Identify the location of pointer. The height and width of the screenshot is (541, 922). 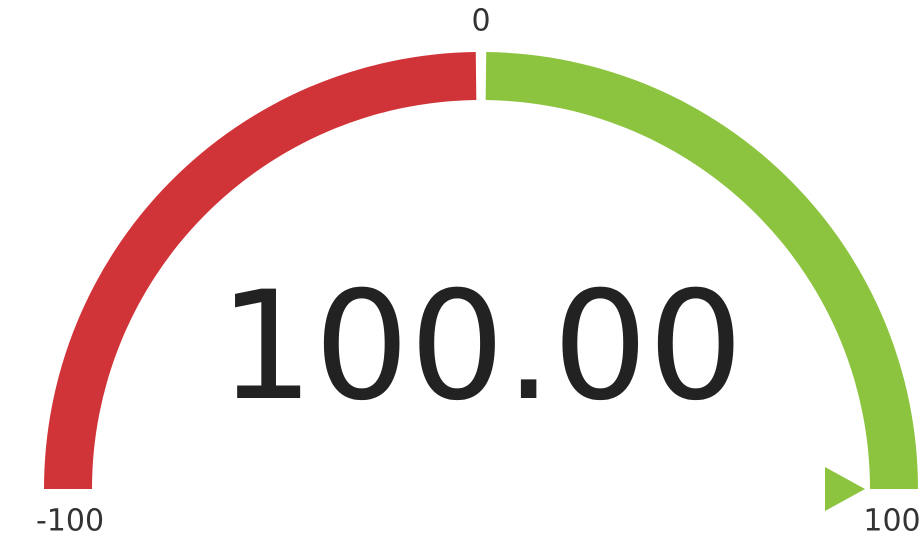
(845, 489).